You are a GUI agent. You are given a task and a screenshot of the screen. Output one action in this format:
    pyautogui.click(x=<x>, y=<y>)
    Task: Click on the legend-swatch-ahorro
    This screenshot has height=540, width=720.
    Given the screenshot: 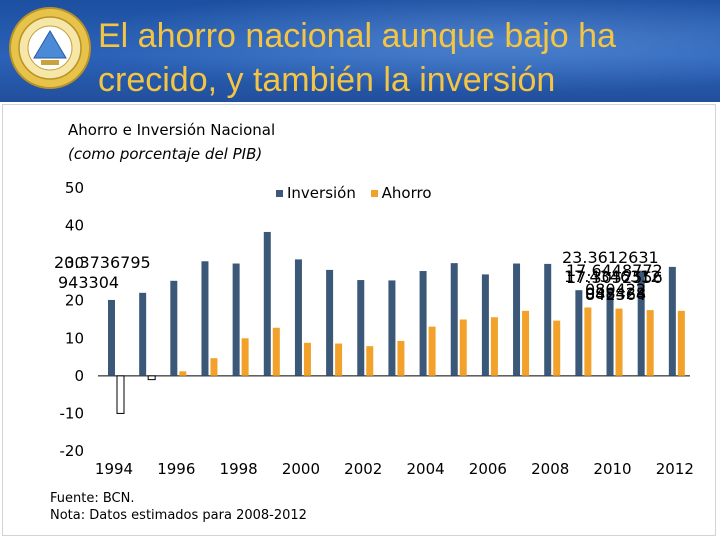 What is the action you would take?
    pyautogui.click(x=374, y=193)
    